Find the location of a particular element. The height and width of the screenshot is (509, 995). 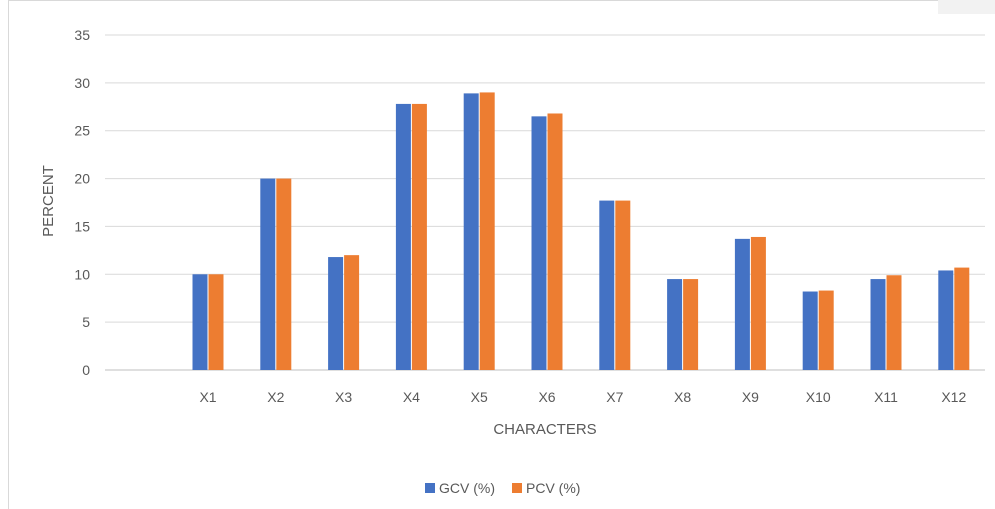

bar-pcv-x12 is located at coordinates (962, 318).